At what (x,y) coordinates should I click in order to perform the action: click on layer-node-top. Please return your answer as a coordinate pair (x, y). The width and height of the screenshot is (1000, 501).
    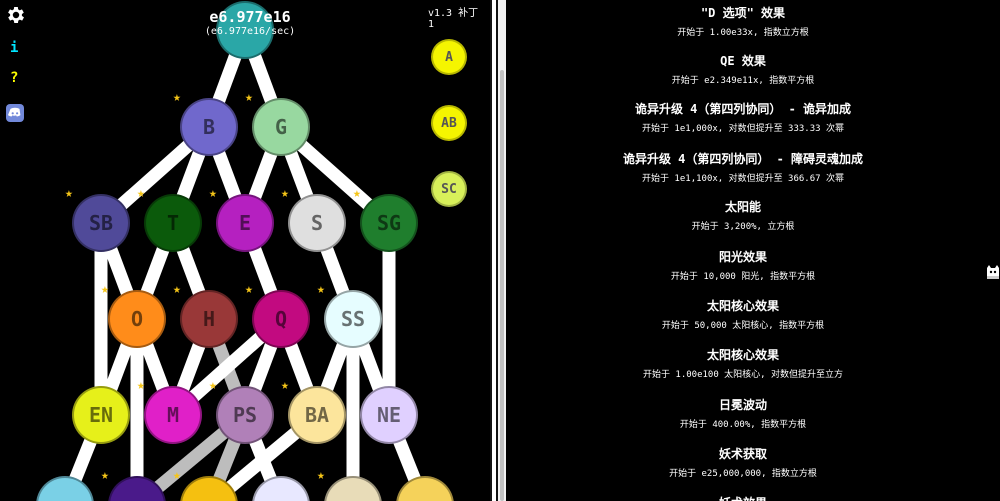
    Looking at the image, I should click on (245, 30).